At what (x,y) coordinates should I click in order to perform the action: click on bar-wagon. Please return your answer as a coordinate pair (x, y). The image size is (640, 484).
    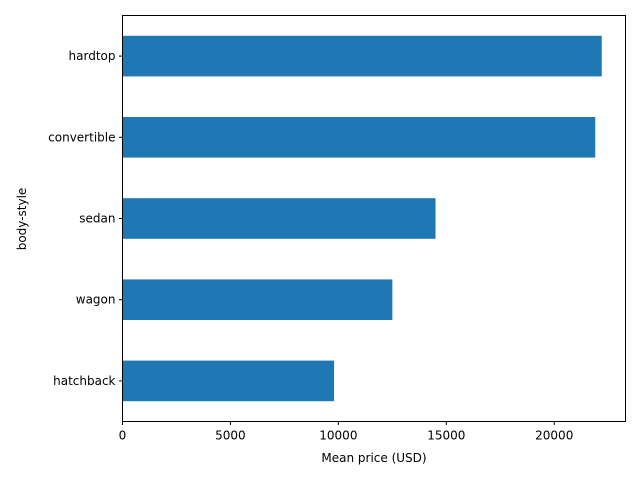
    Looking at the image, I should click on (257, 299).